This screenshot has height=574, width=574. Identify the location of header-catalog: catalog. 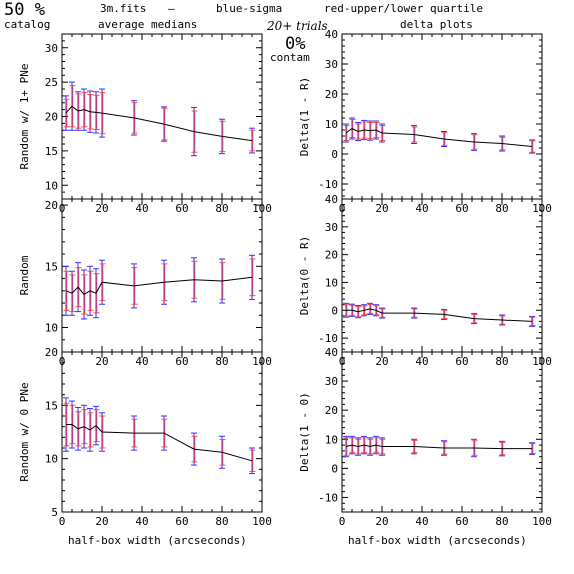
(27, 24).